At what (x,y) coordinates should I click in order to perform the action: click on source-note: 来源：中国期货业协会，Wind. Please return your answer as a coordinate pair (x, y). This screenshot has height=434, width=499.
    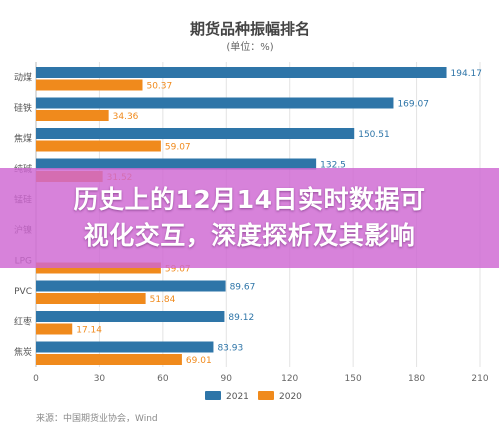
    Looking at the image, I should click on (97, 419).